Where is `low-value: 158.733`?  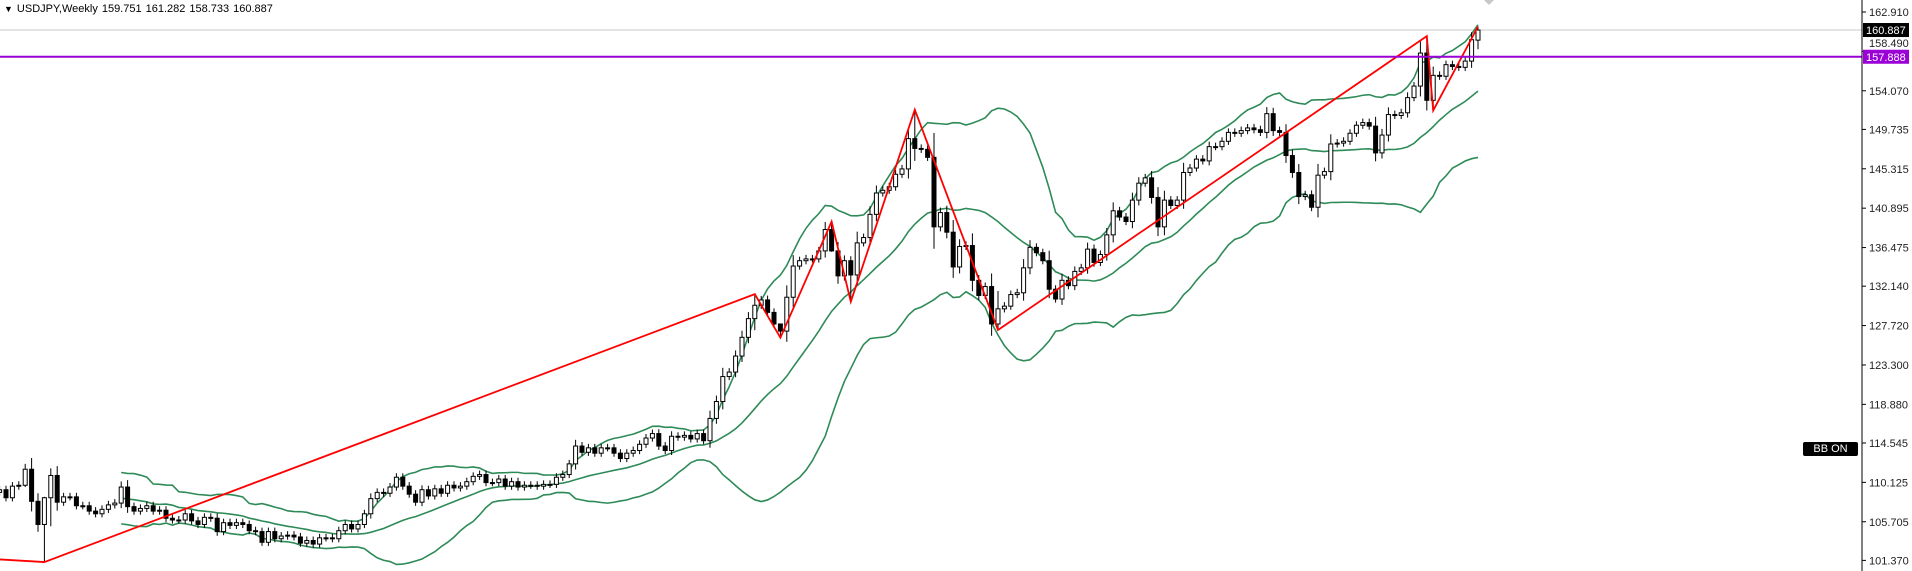
low-value: 158.733 is located at coordinates (209, 9).